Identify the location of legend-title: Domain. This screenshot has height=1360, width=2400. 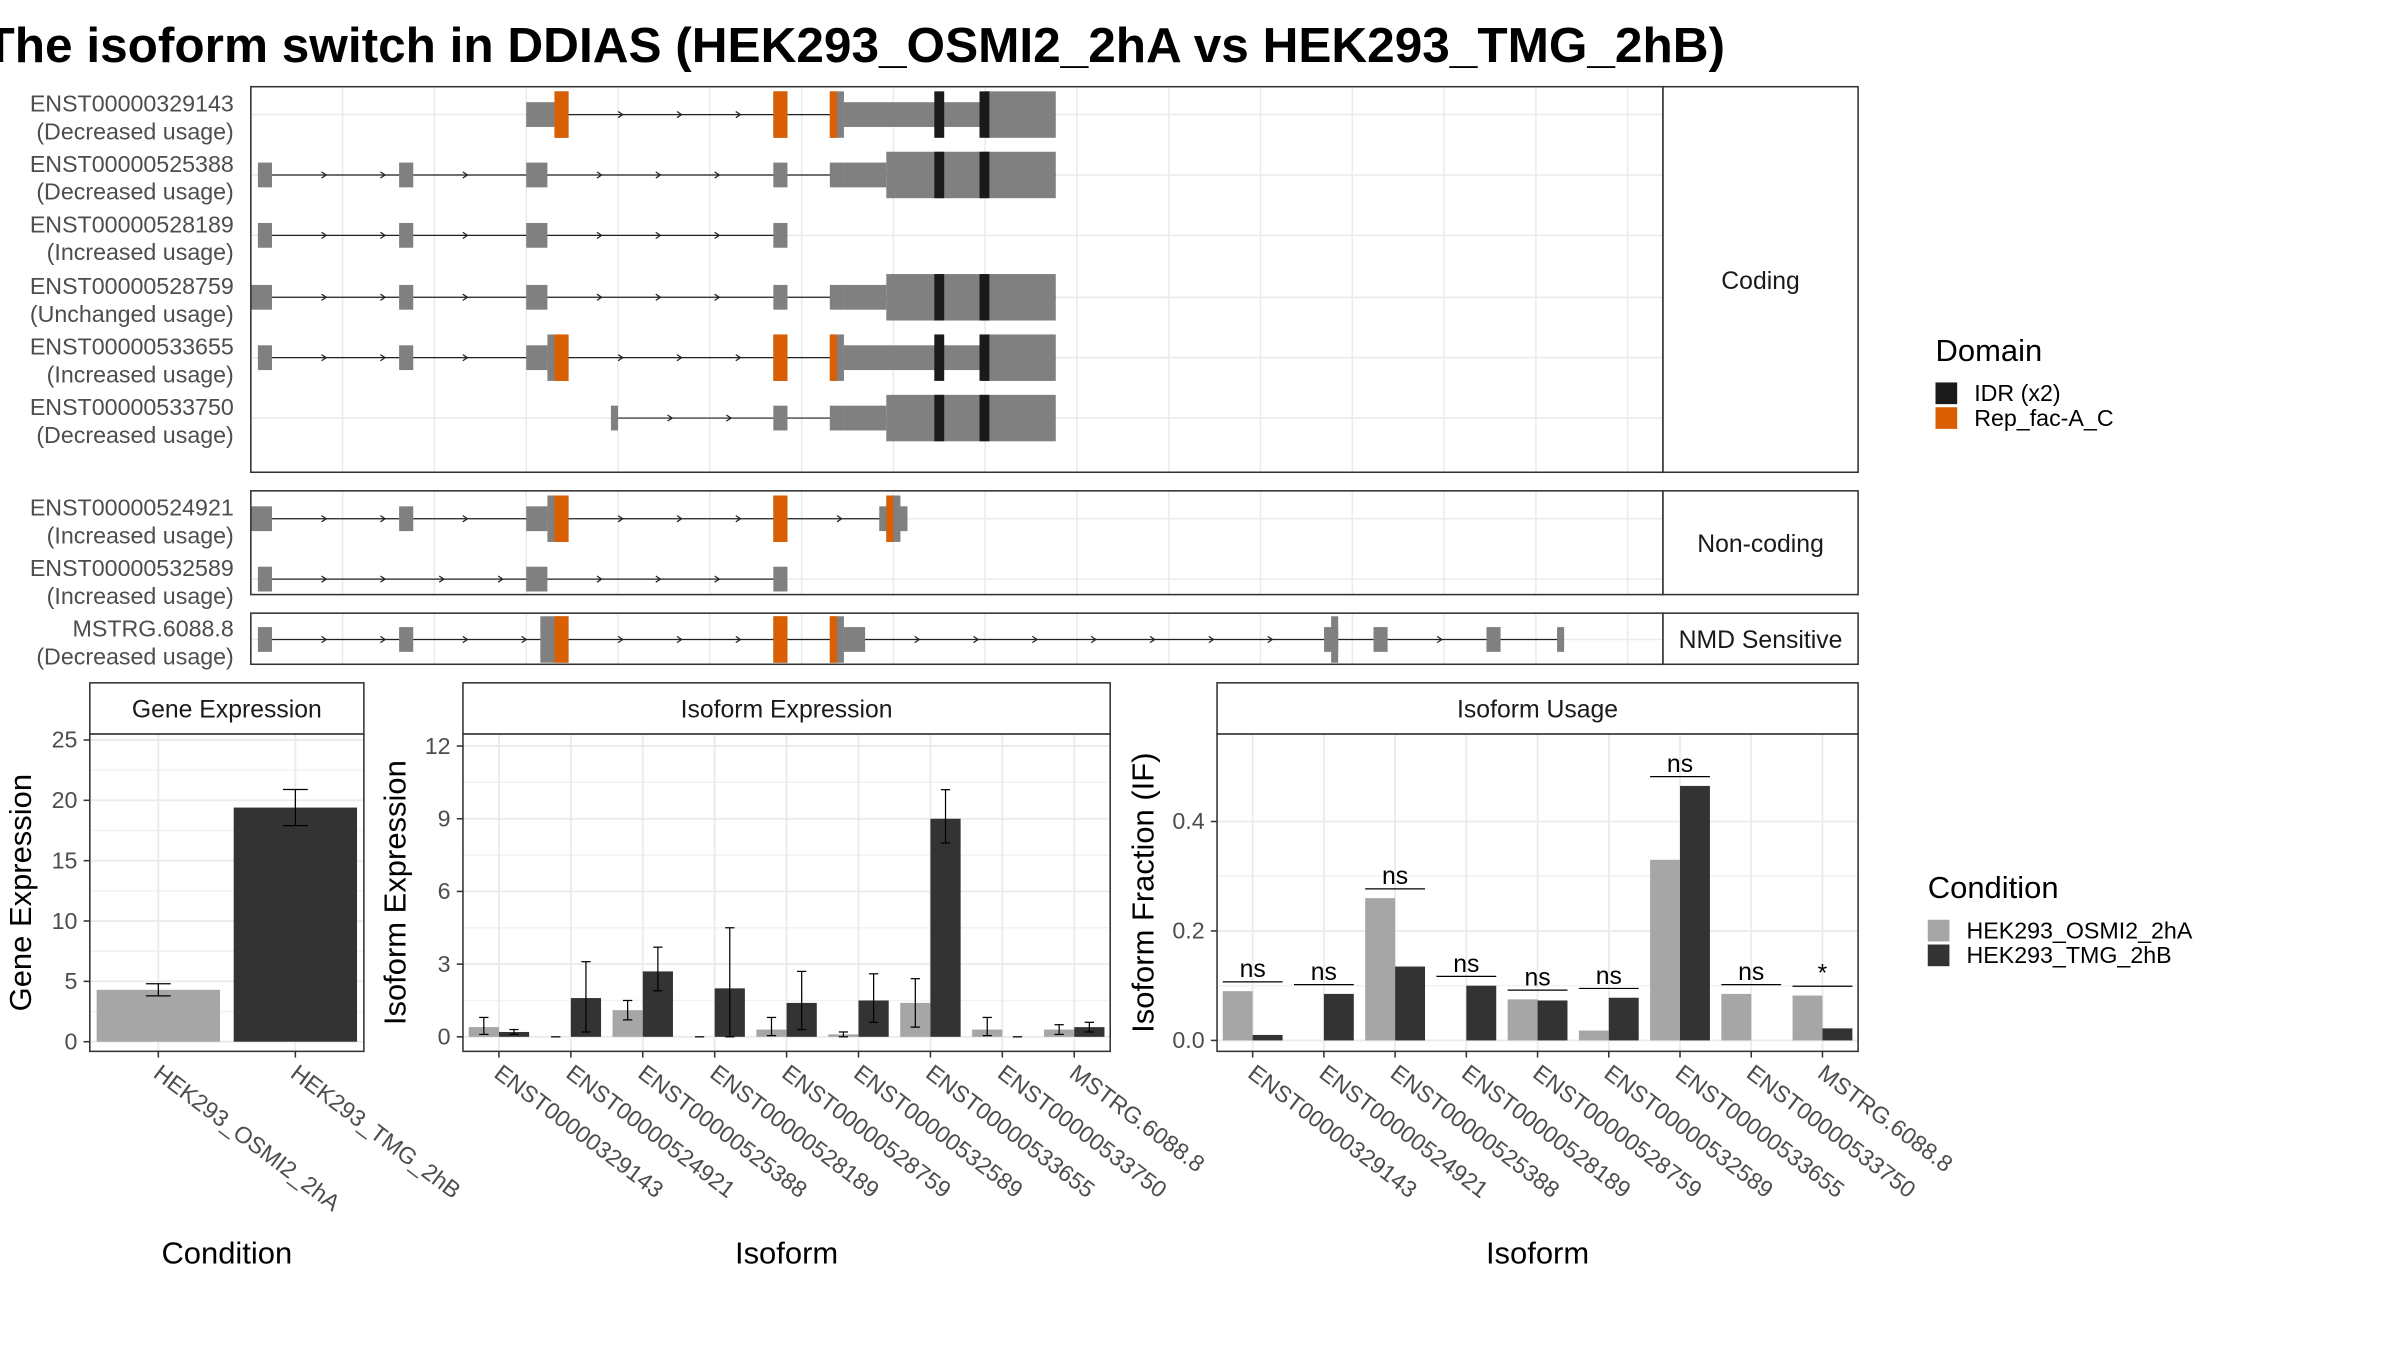
(1989, 350).